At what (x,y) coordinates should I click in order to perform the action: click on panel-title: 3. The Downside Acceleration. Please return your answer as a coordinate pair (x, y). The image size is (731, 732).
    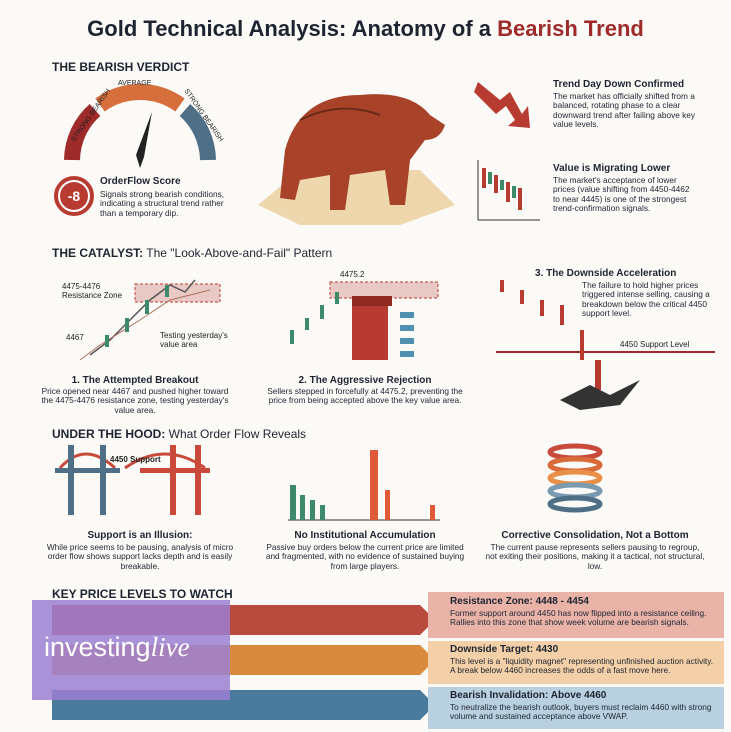
    Looking at the image, I should click on (606, 273).